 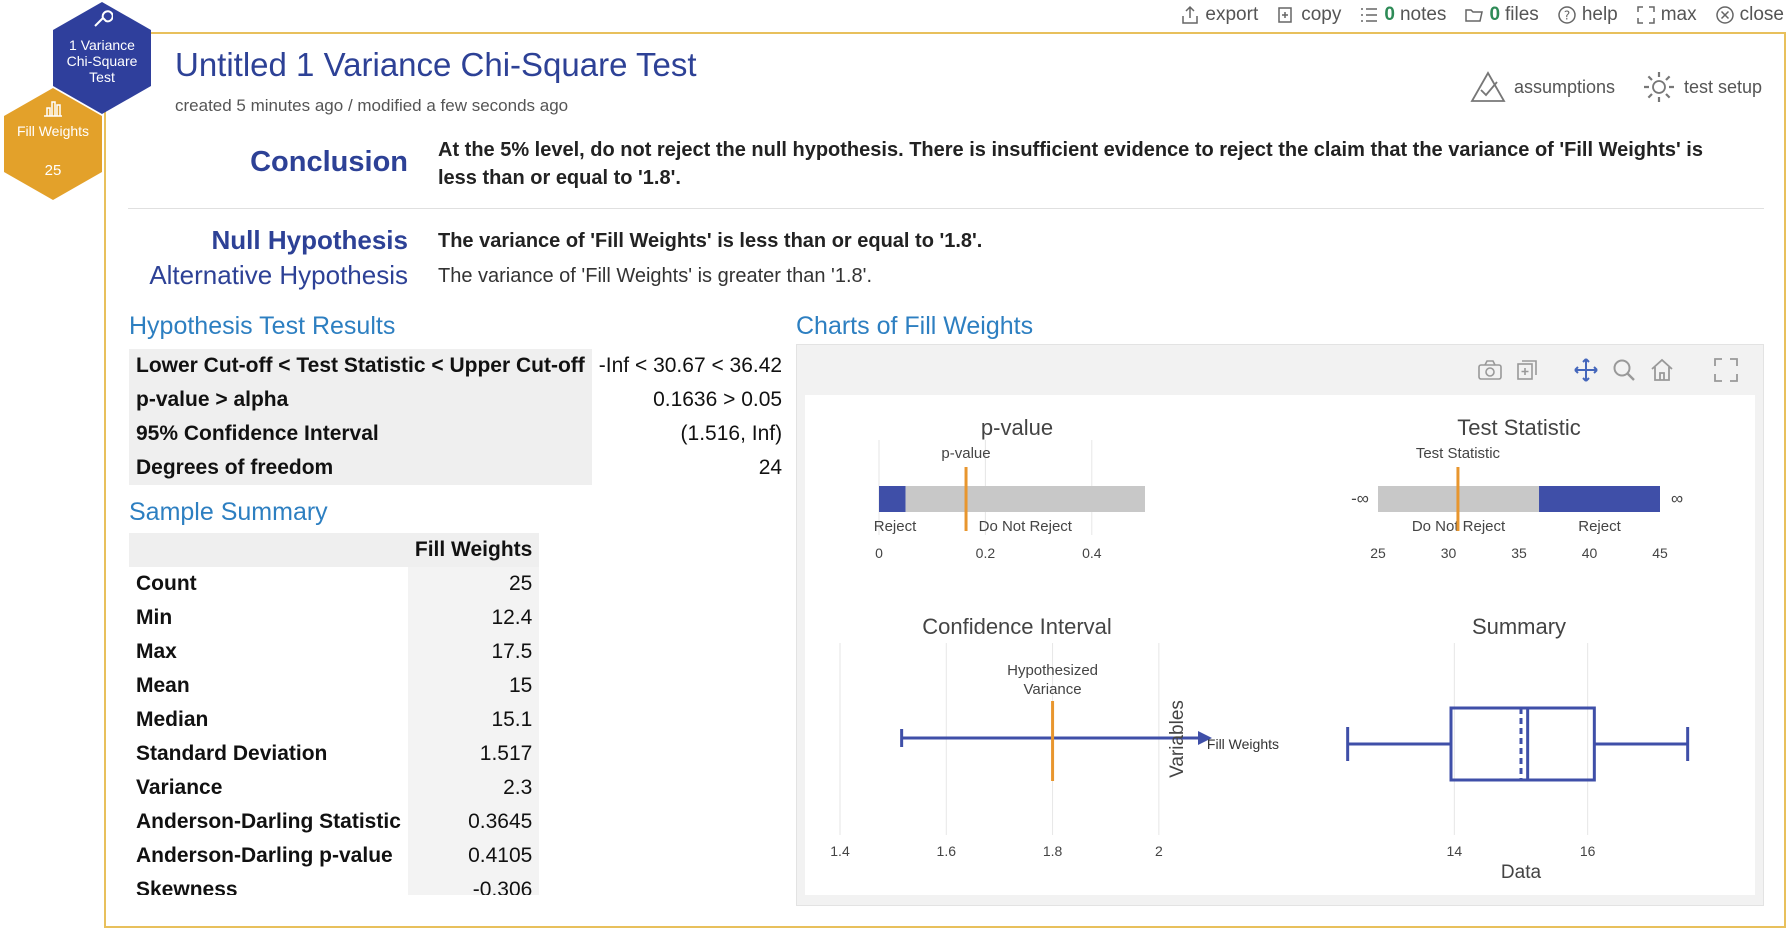 I want to click on table-row: Min 12.4, so click(x=334, y=618).